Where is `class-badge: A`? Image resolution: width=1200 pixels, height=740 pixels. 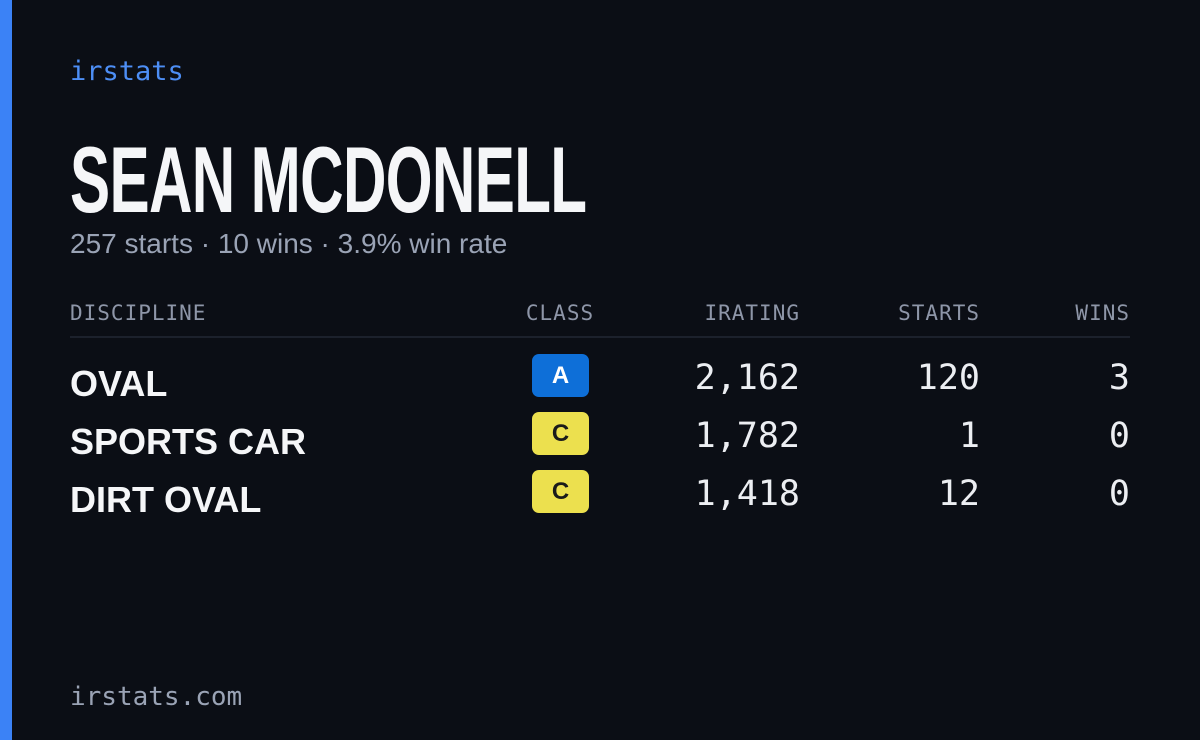
class-badge: A is located at coordinates (560, 375).